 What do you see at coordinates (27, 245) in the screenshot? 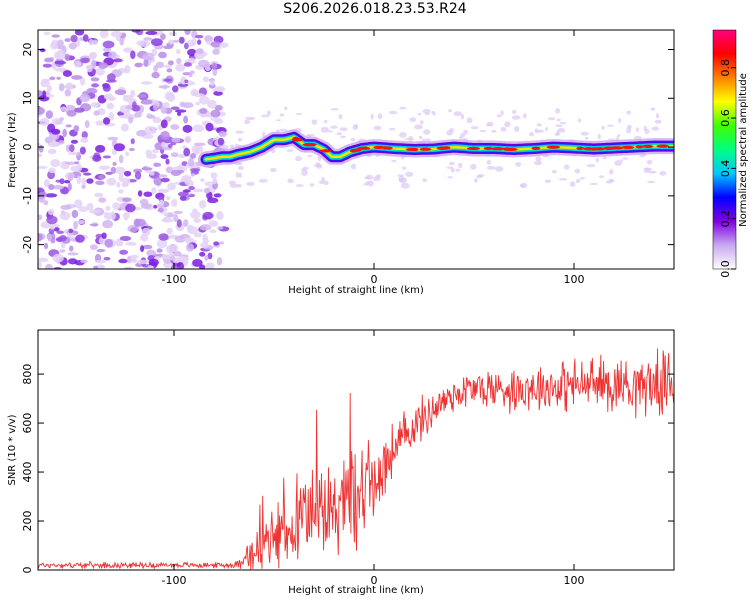
I see `y-tick-label: -20` at bounding box center [27, 245].